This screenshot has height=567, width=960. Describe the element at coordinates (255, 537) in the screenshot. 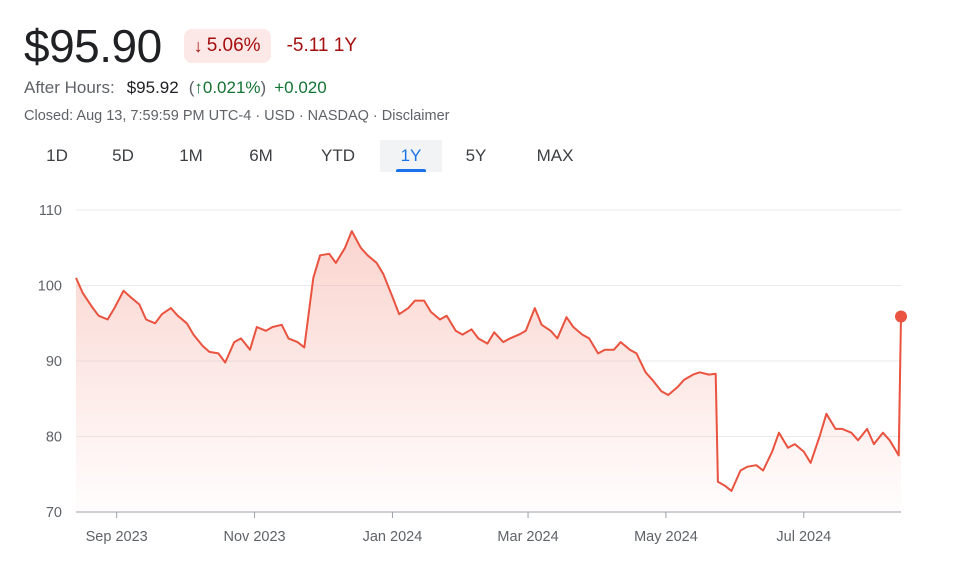

I see `x-tick-label: Nov 2023` at that location.